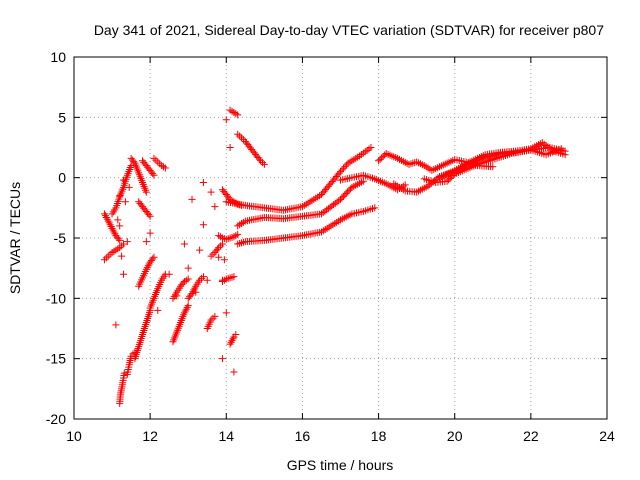 This screenshot has height=480, width=640. I want to click on data-point-trace-p, so click(215, 316).